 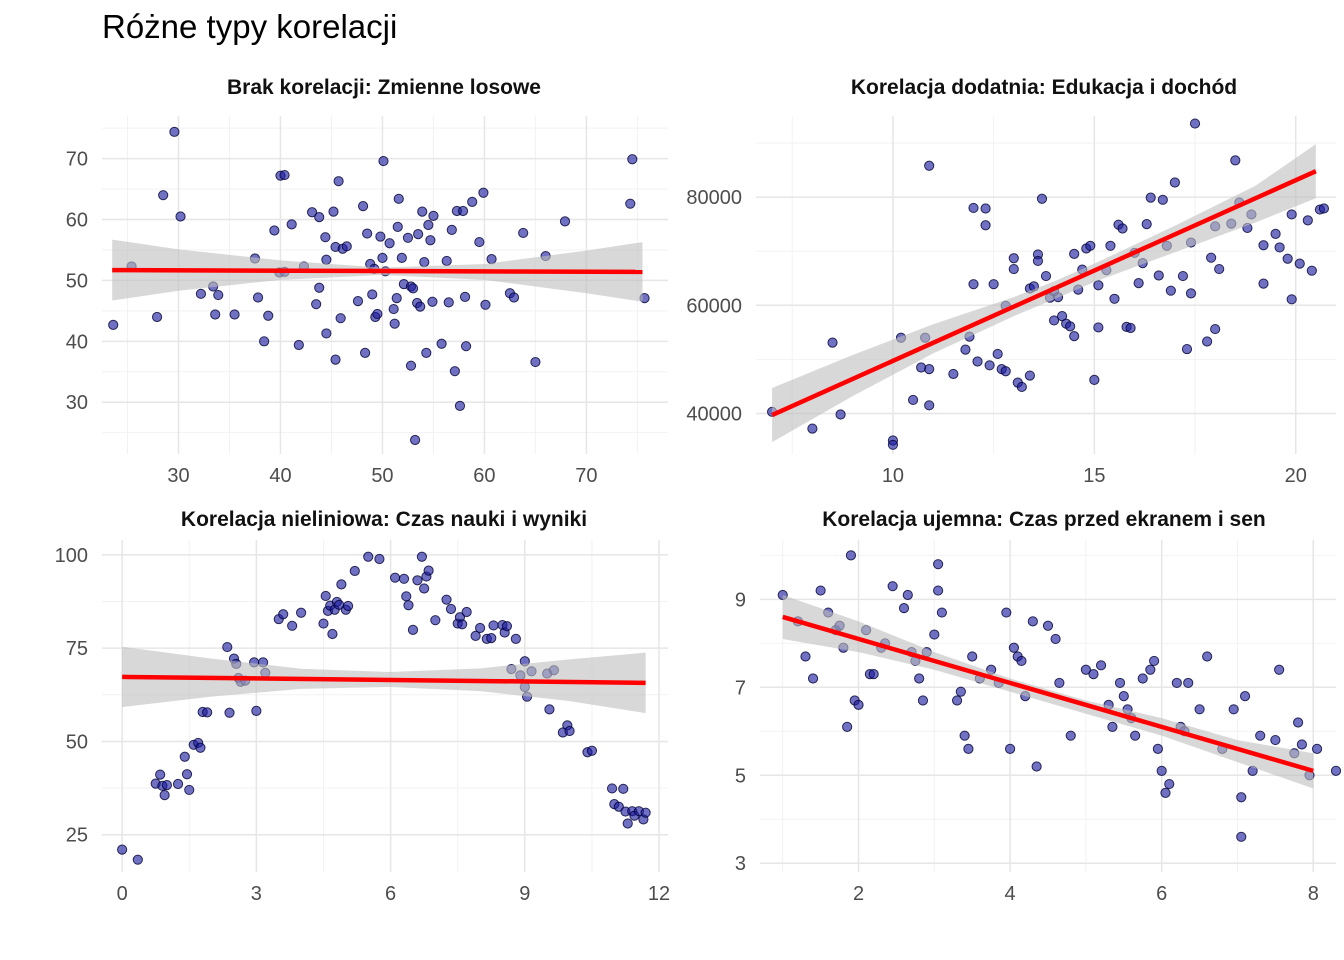 What do you see at coordinates (893, 476) in the screenshot?
I see `x-tick-label: 10` at bounding box center [893, 476].